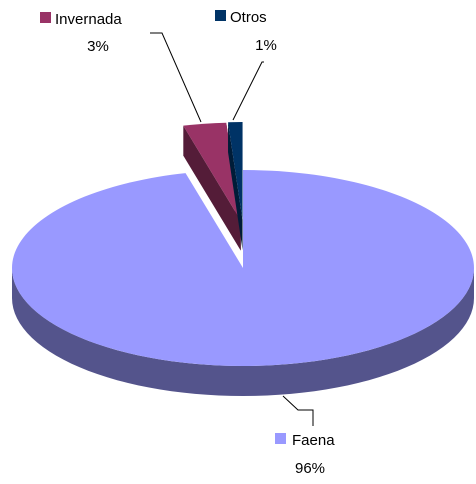 The image size is (476, 484). Describe the element at coordinates (248, 17) in the screenshot. I see `category-label: Otros` at that location.